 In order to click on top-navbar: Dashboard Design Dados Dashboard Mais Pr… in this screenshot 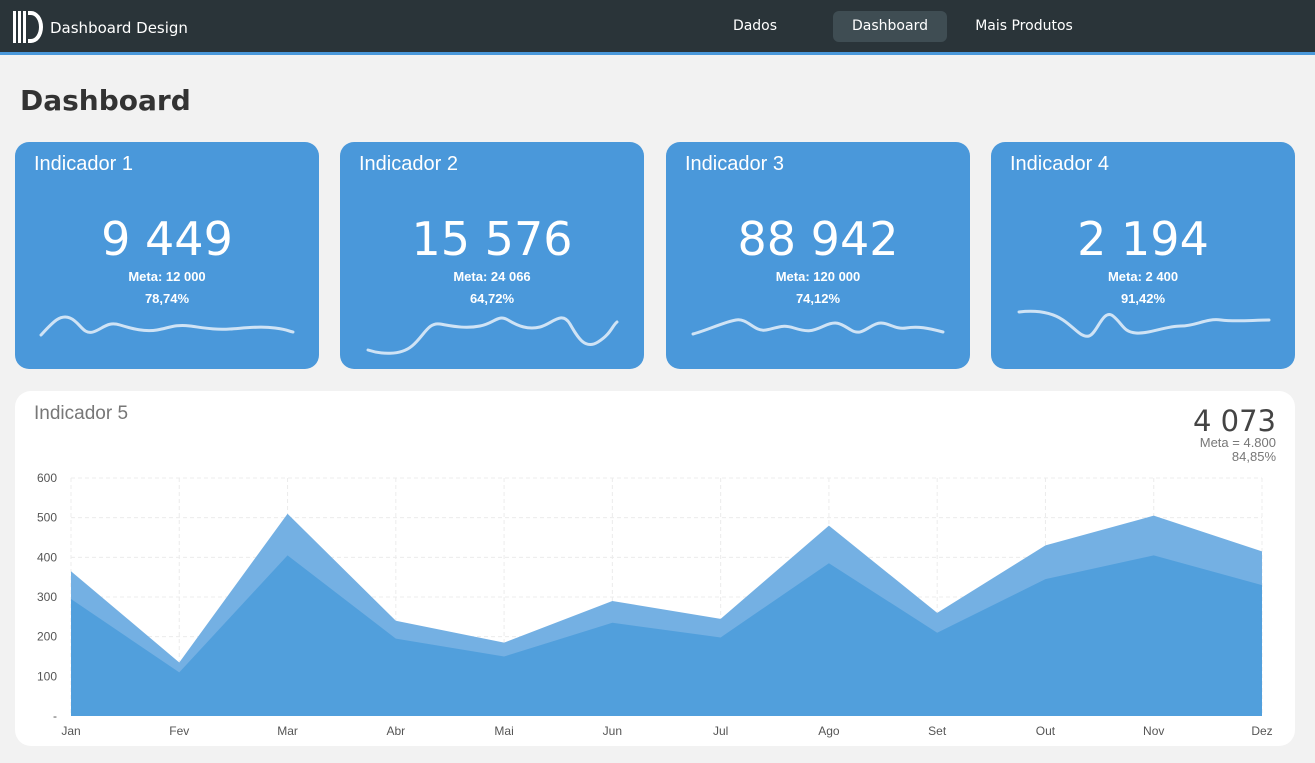, I will do `click(657, 27)`.